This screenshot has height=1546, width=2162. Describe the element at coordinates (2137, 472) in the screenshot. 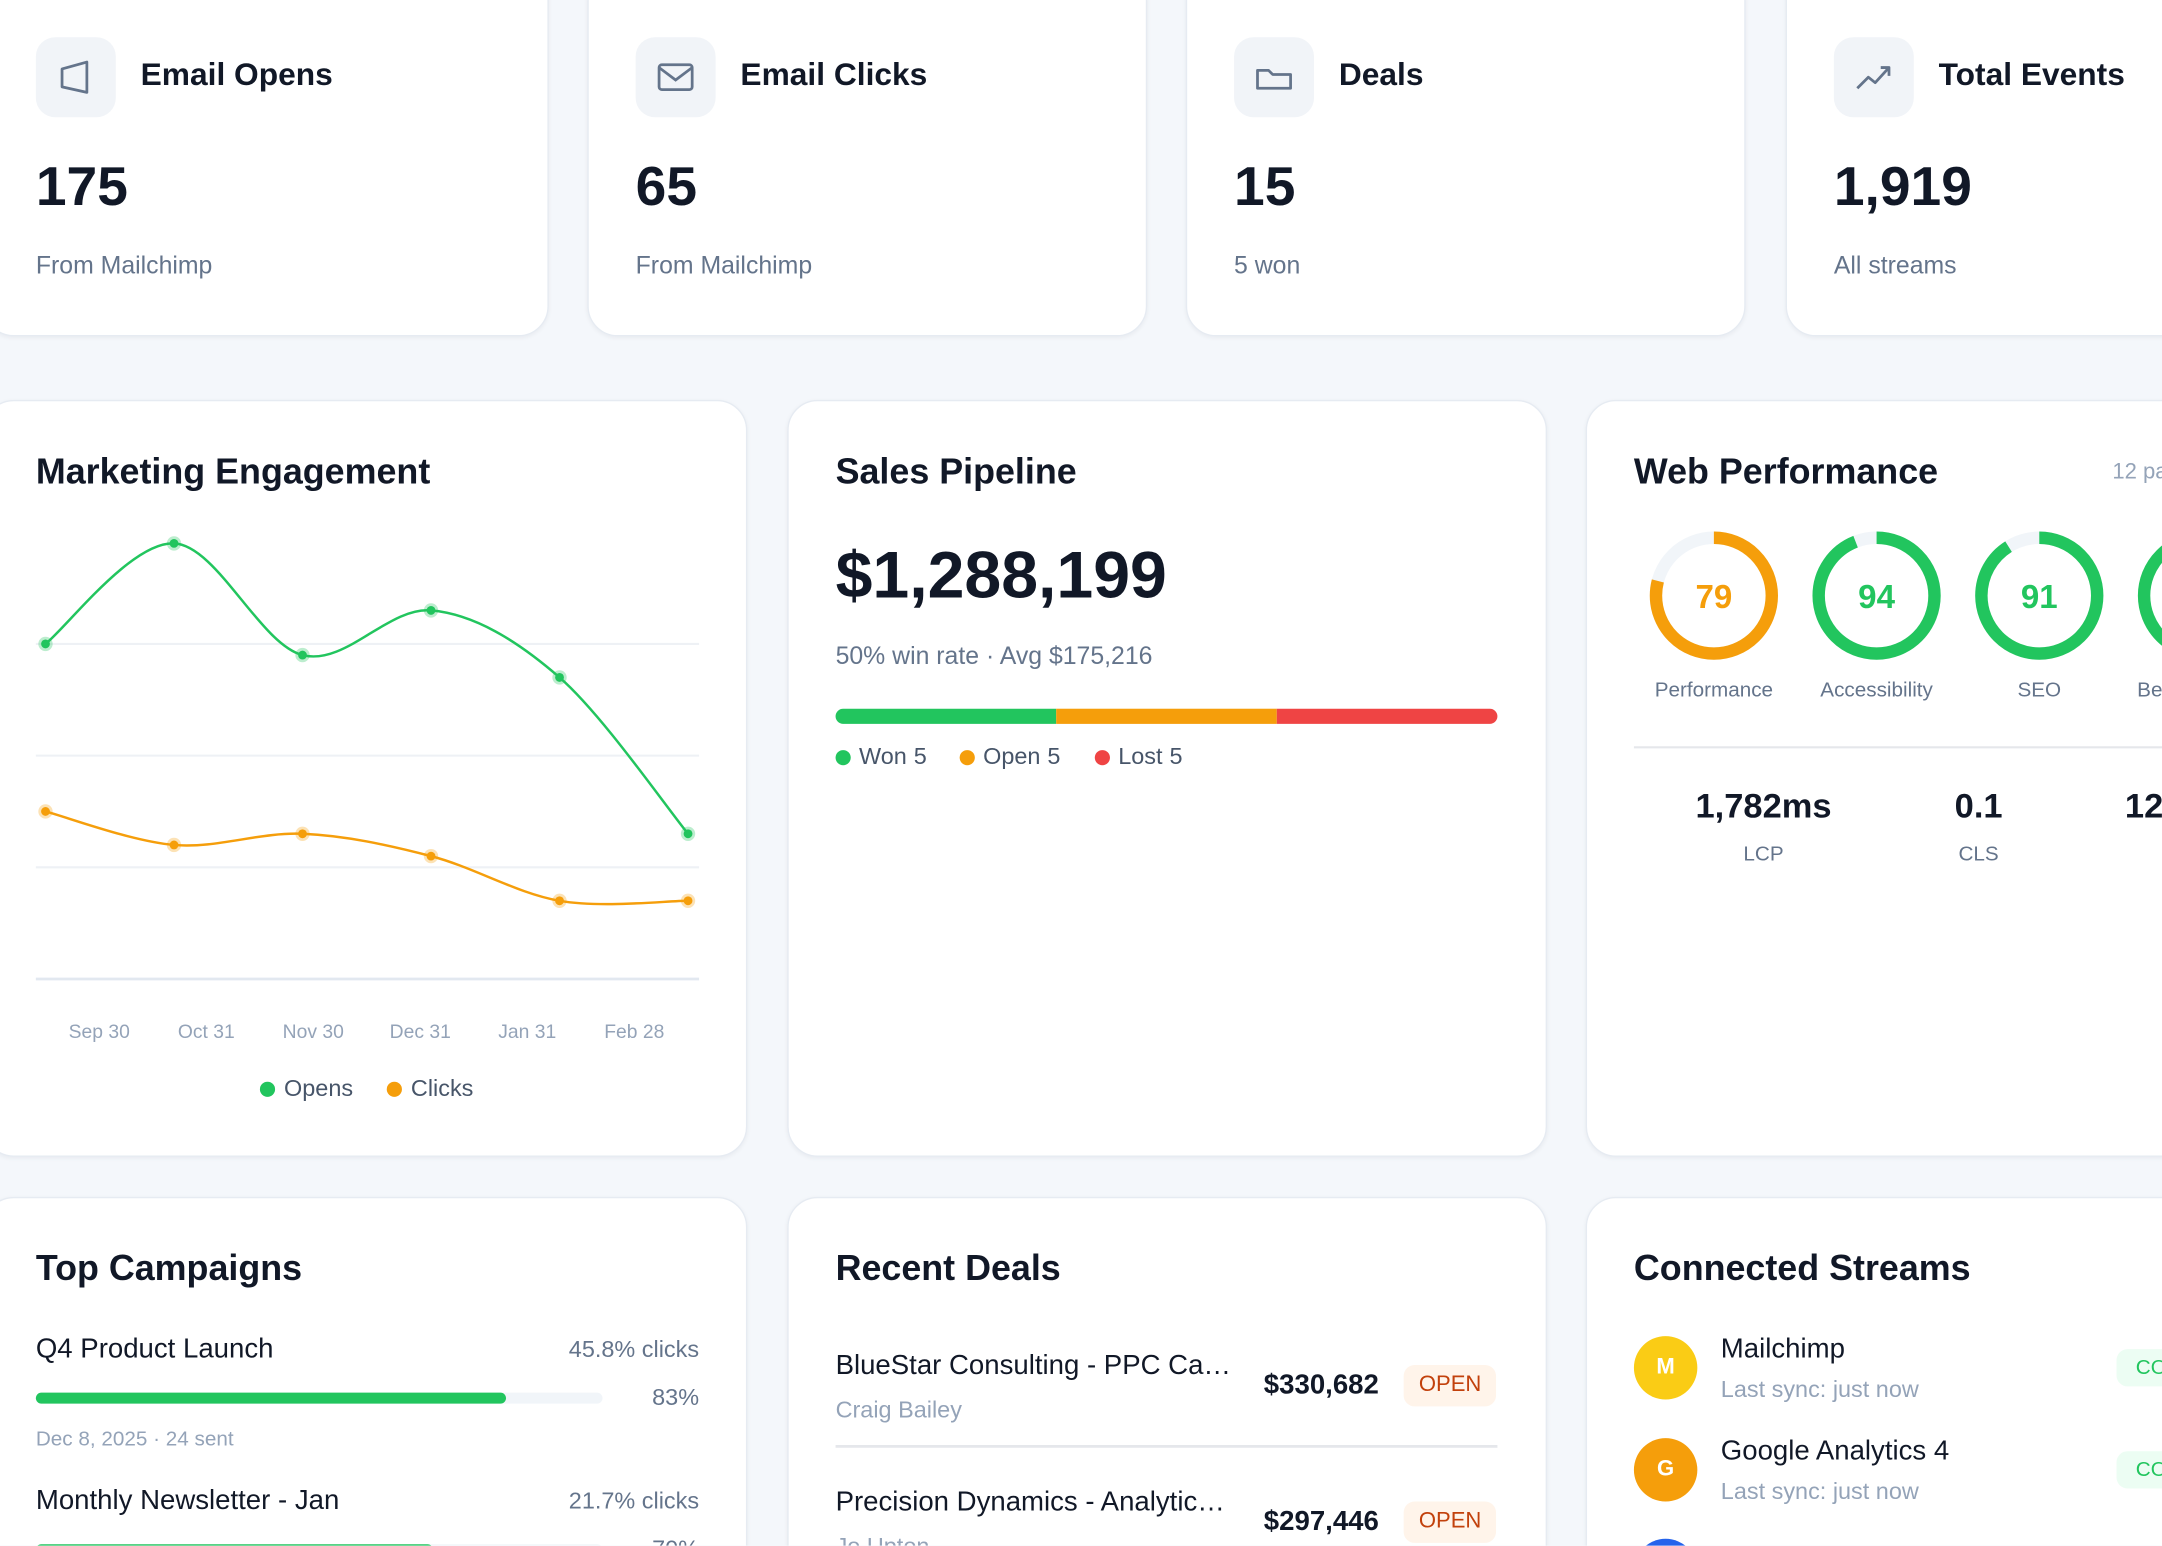

I see `web-note: 12 pa` at that location.